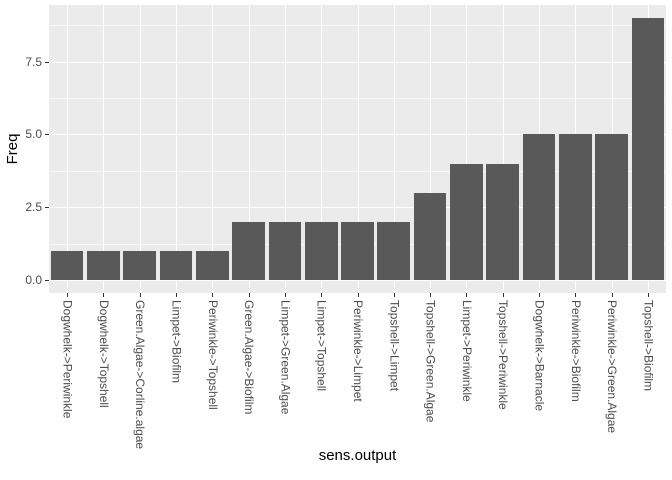 The image size is (672, 480). I want to click on y-tick-label: 5.0, so click(33, 134).